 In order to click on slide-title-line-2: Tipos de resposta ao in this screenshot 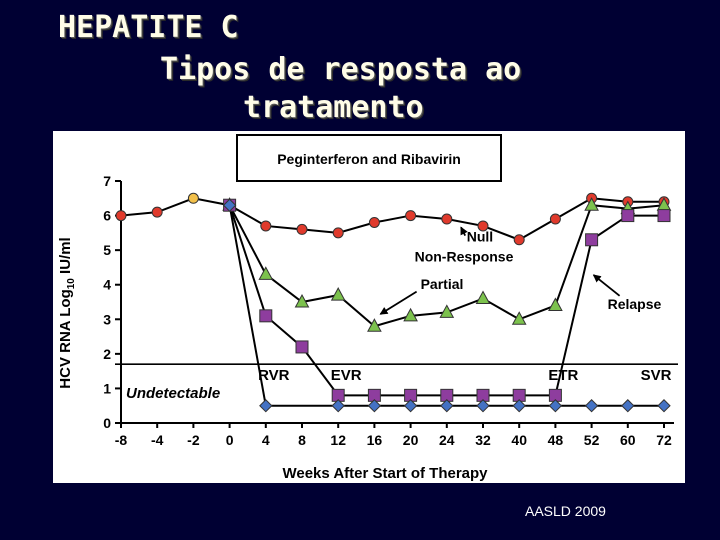, I will do `click(341, 69)`.